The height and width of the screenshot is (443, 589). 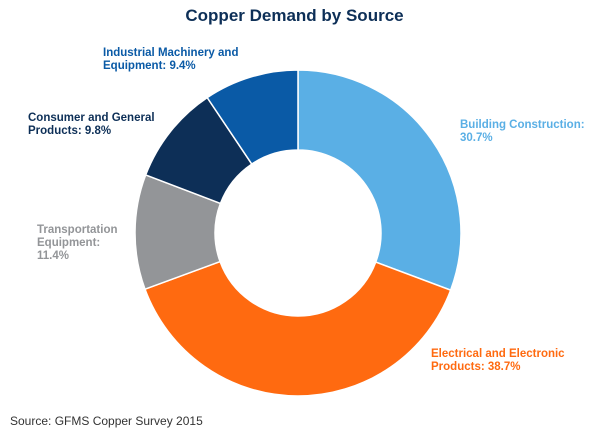 I want to click on label-electrical-electronic-line2: Products: 38.7%, so click(x=476, y=367).